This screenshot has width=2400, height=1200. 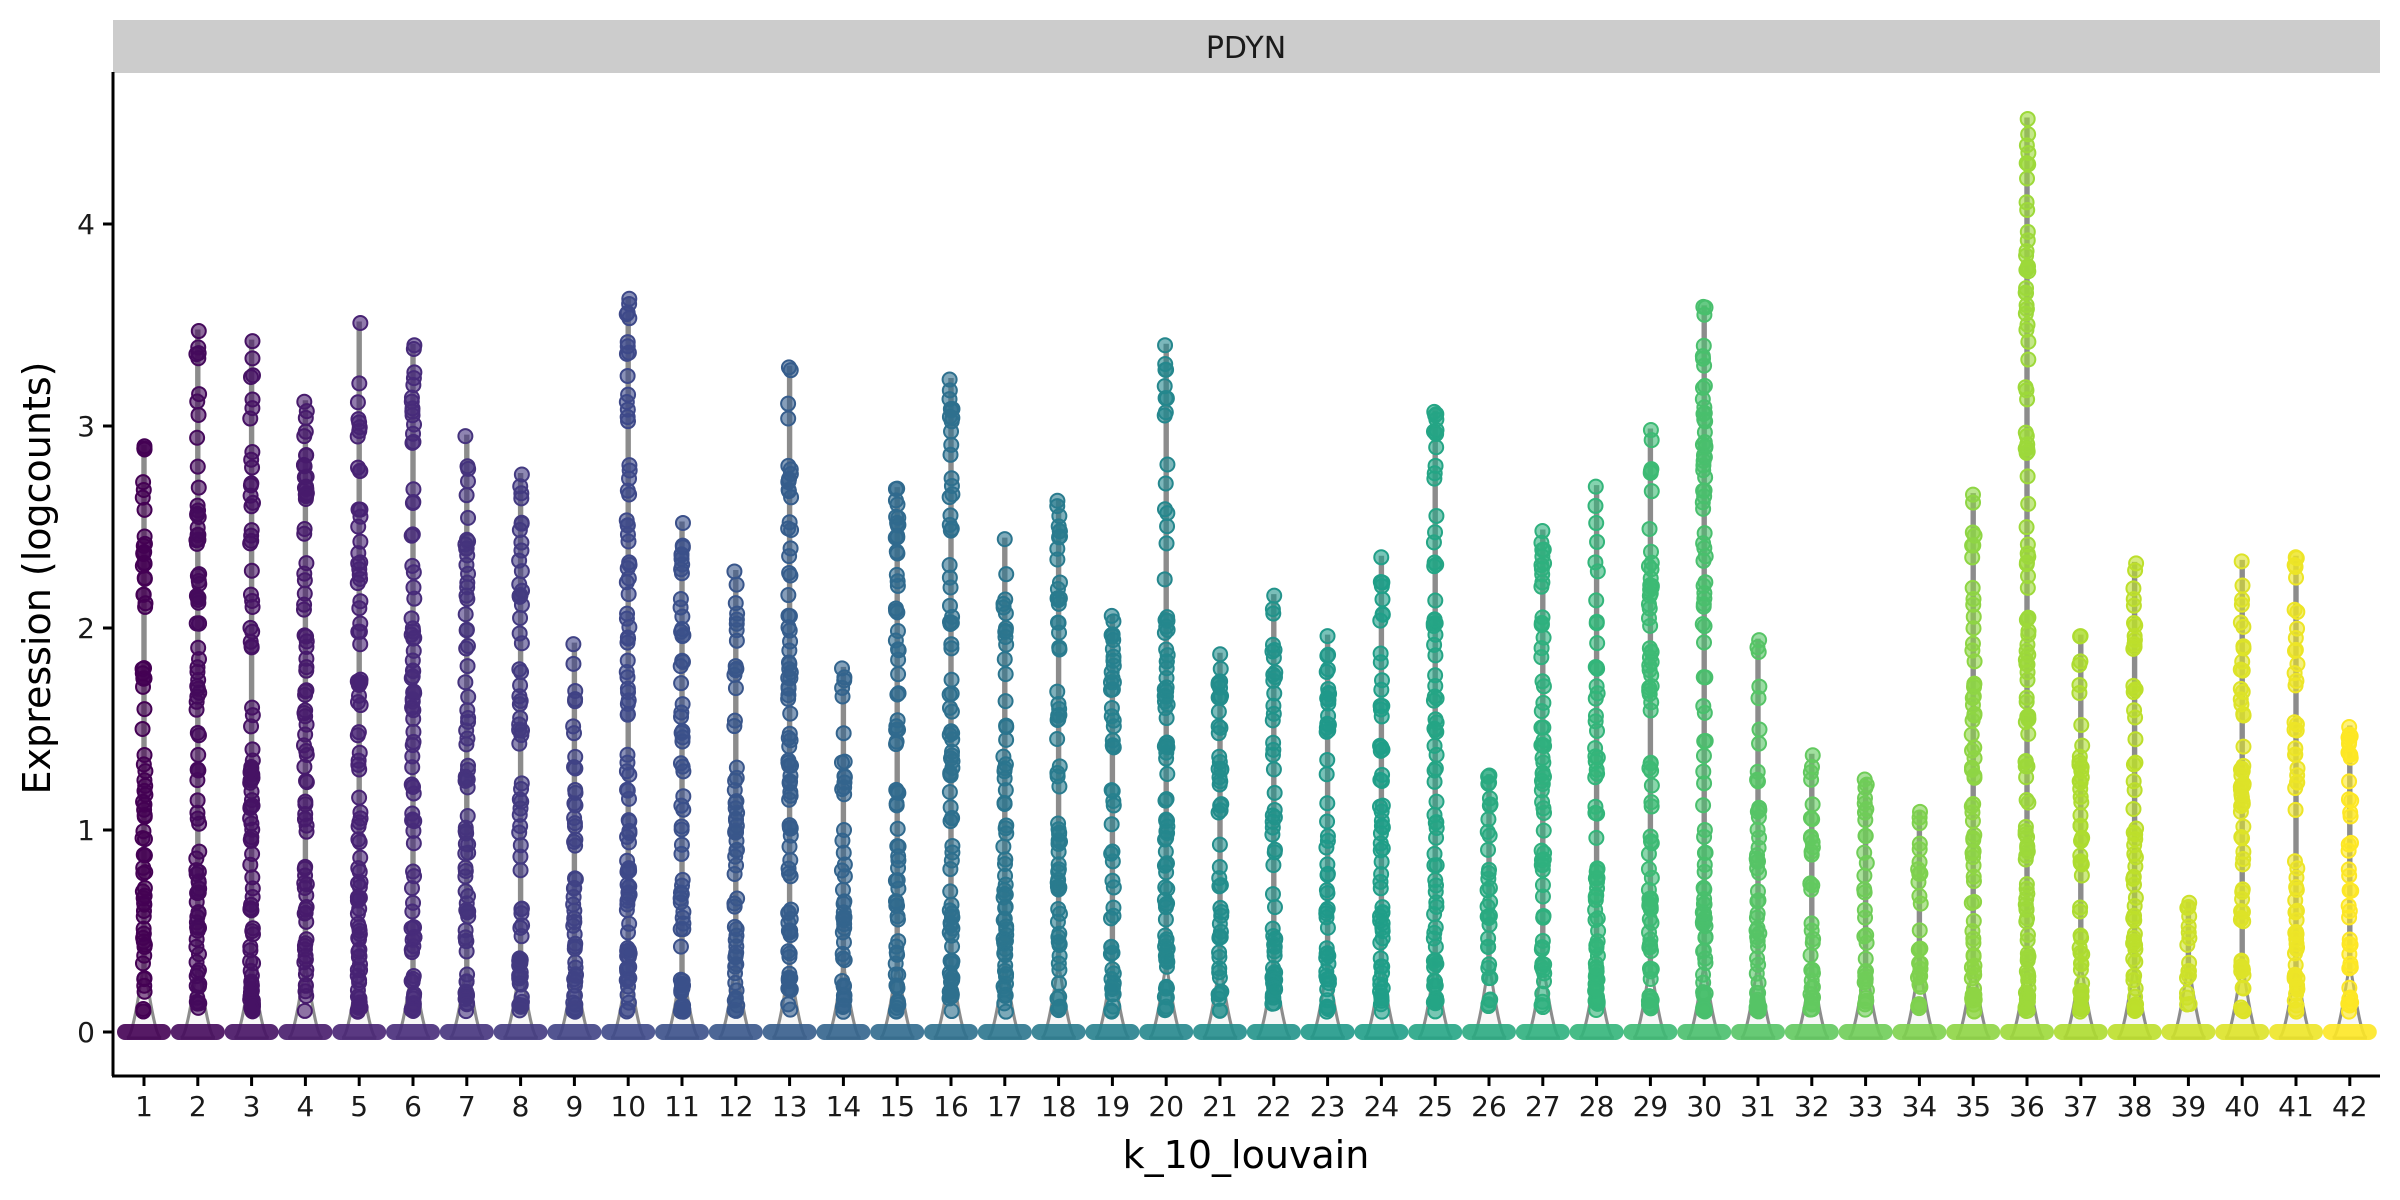 What do you see at coordinates (1113, 1106) in the screenshot?
I see `x-tick-label: 19` at bounding box center [1113, 1106].